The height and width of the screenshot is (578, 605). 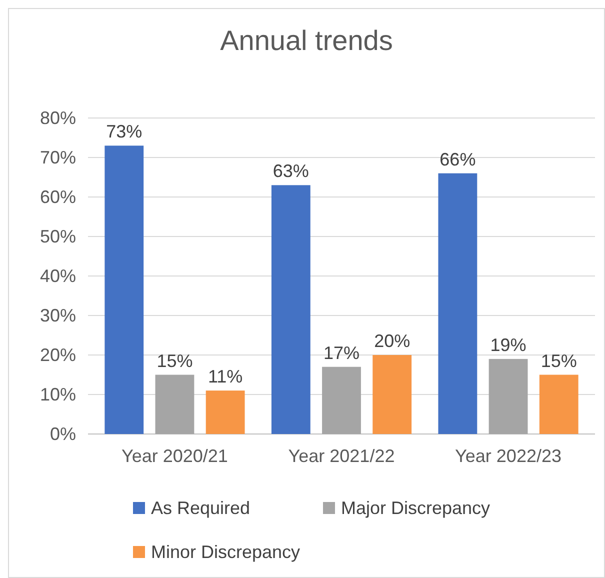 What do you see at coordinates (58, 394) in the screenshot?
I see `y-tick-label: 10%` at bounding box center [58, 394].